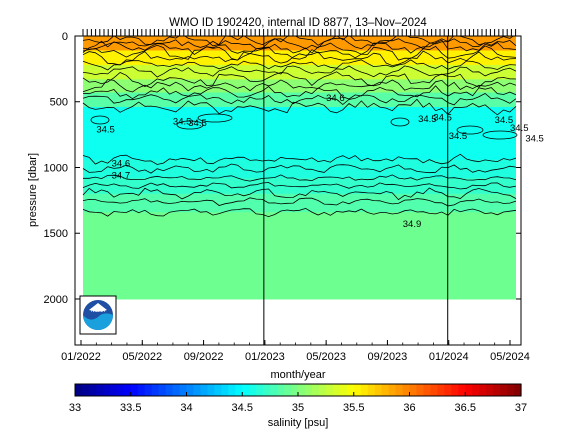 The width and height of the screenshot is (576, 432). Describe the element at coordinates (56, 234) in the screenshot. I see `y-tick-label-3: 1500` at that location.